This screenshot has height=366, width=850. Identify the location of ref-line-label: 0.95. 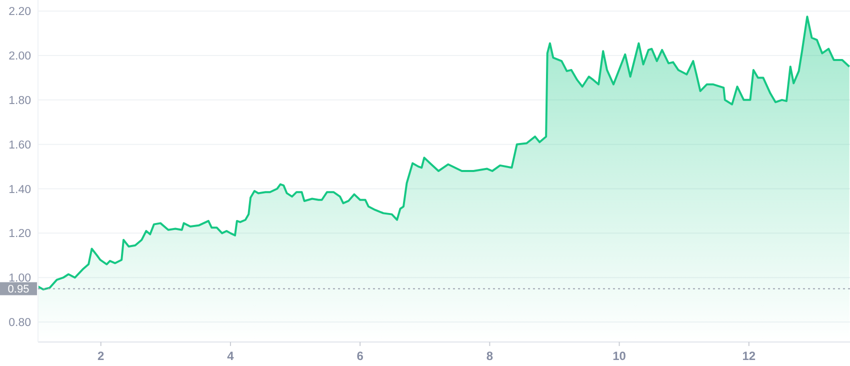
(19, 290).